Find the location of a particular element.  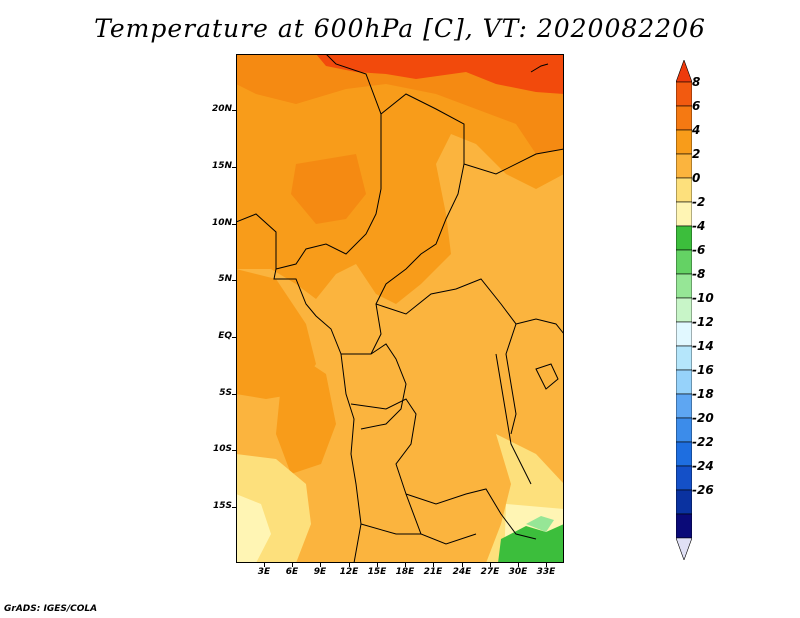

lon-label-12e: 12E is located at coordinates (349, 572).